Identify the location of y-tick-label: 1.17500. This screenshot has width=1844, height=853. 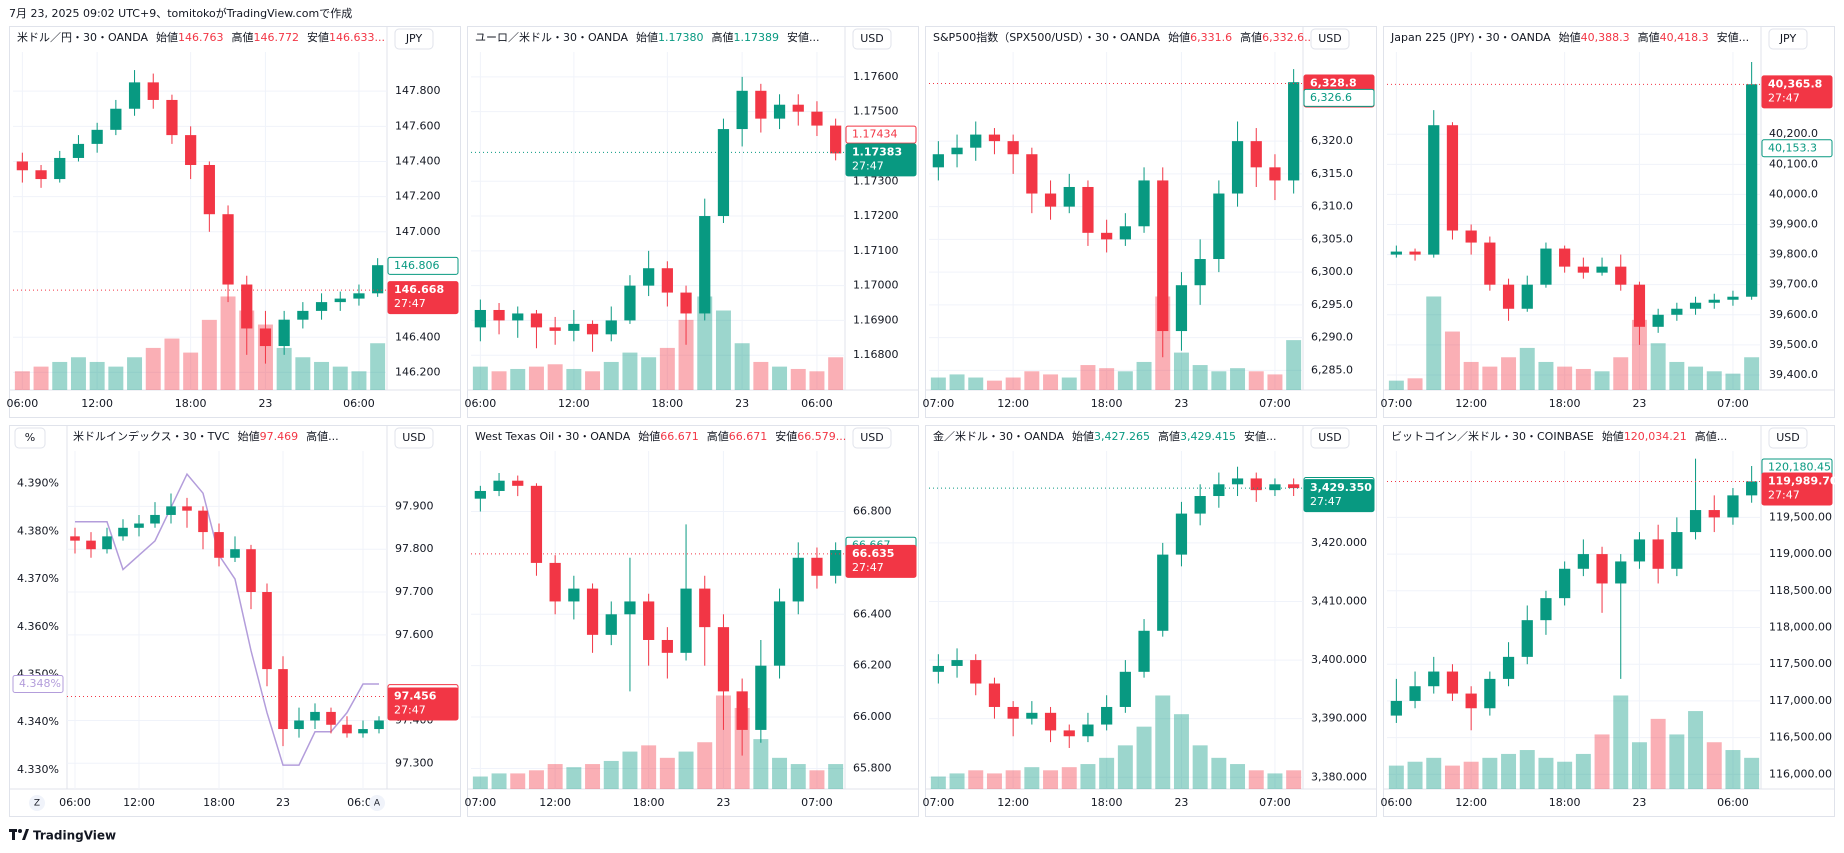
(876, 111).